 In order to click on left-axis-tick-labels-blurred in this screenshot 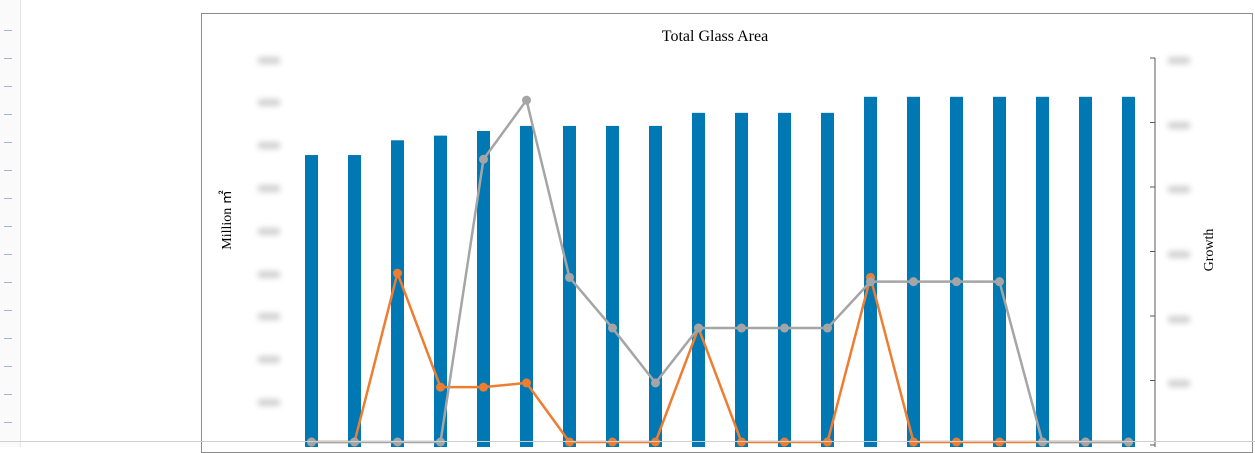, I will do `click(270, 240)`.